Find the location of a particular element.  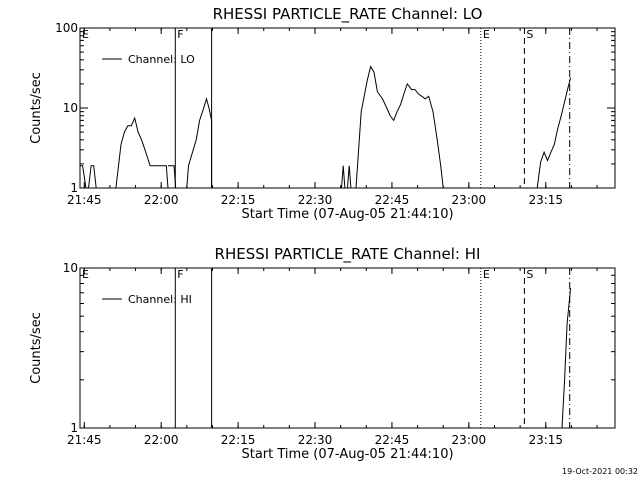

chart1-event-marker-label: F is located at coordinates (180, 34).